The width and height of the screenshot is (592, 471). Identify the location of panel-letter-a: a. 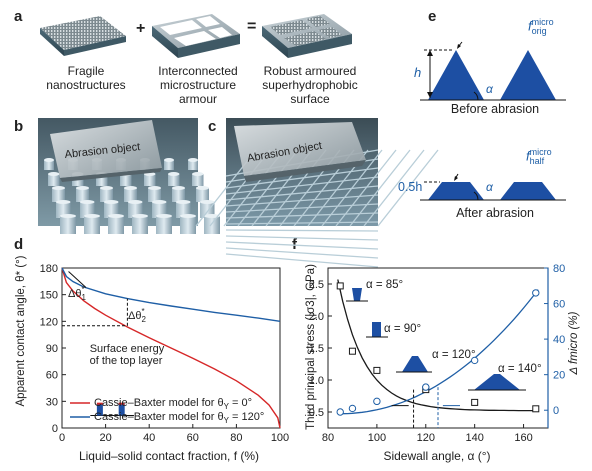
(18, 16).